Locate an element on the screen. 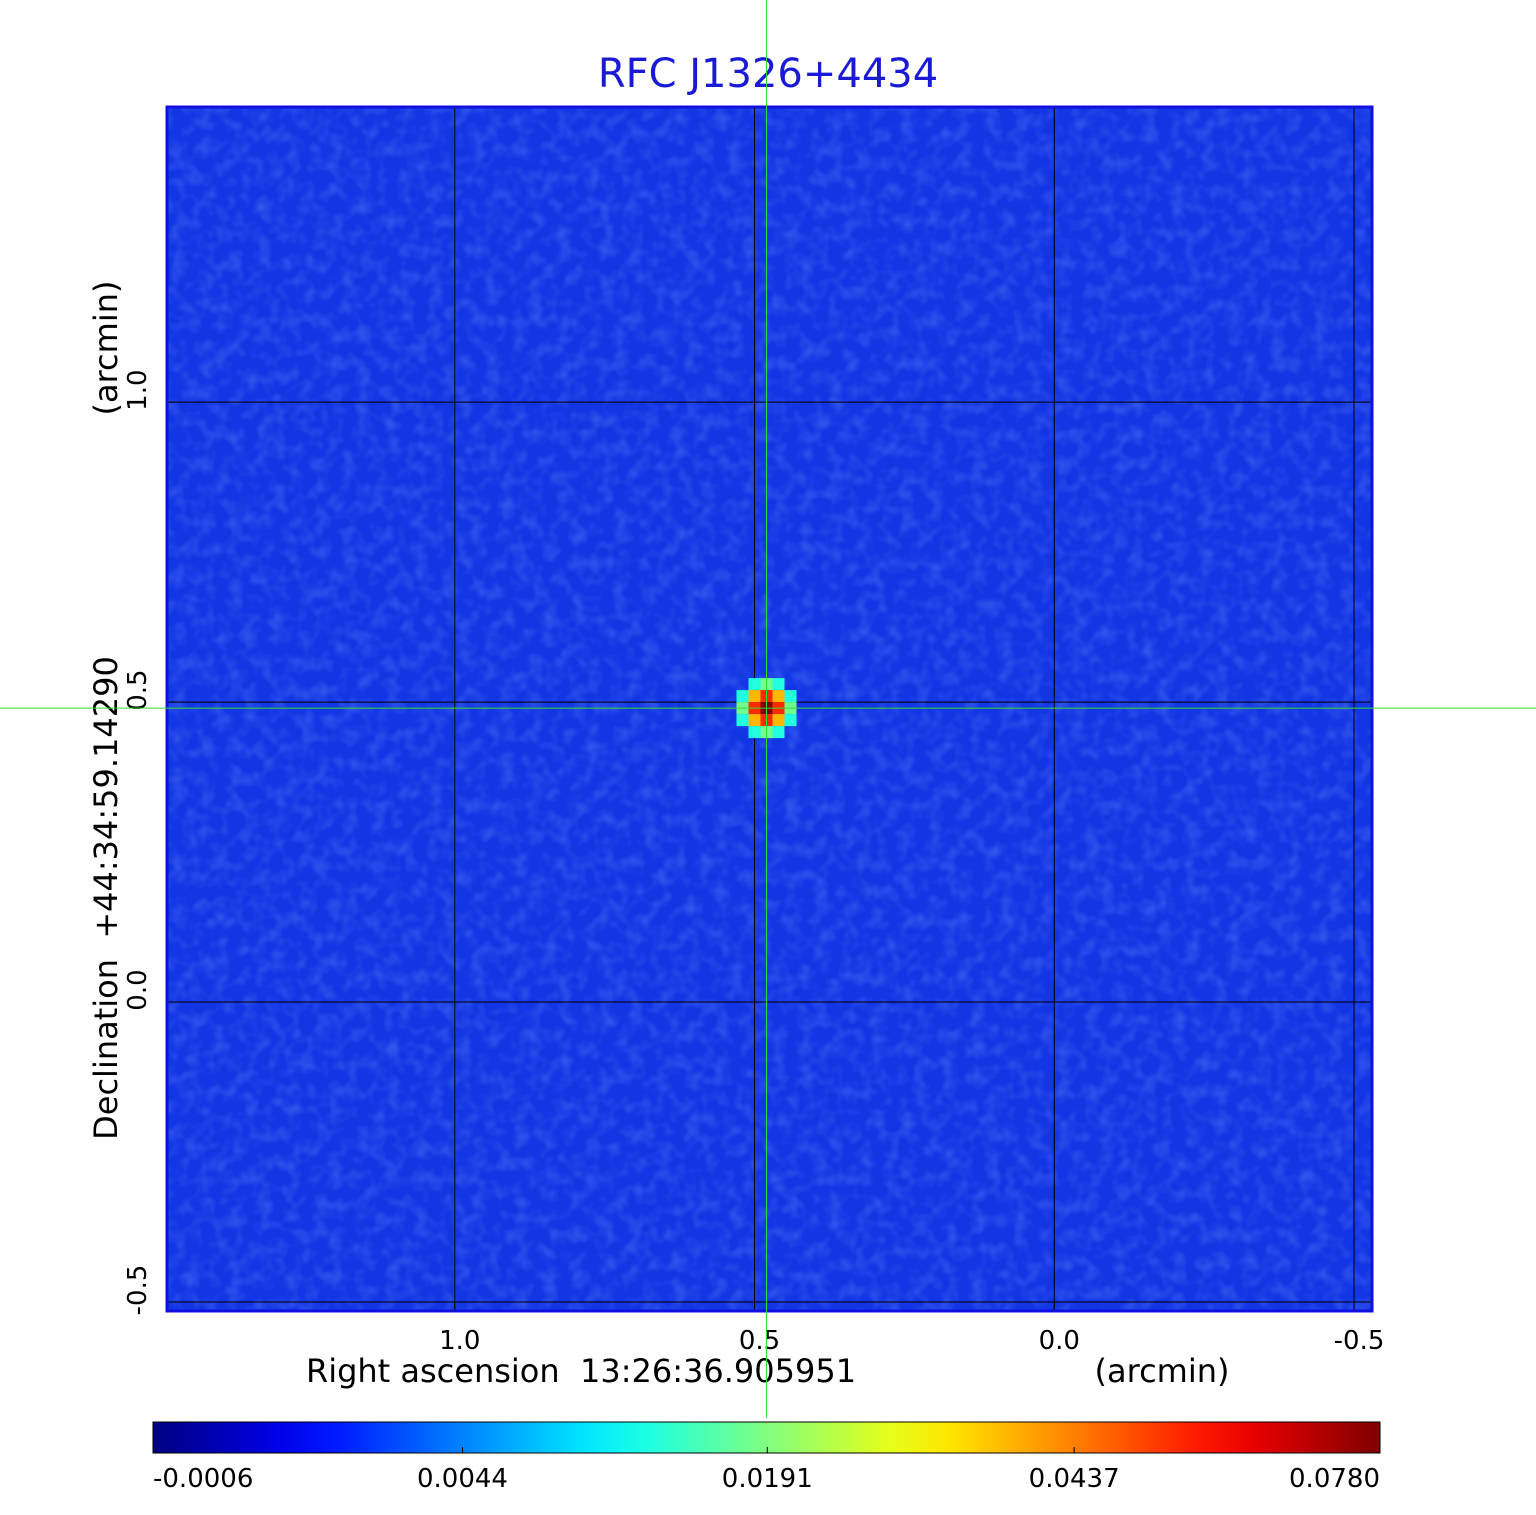  y-tick-label: 1.0 is located at coordinates (138, 389).